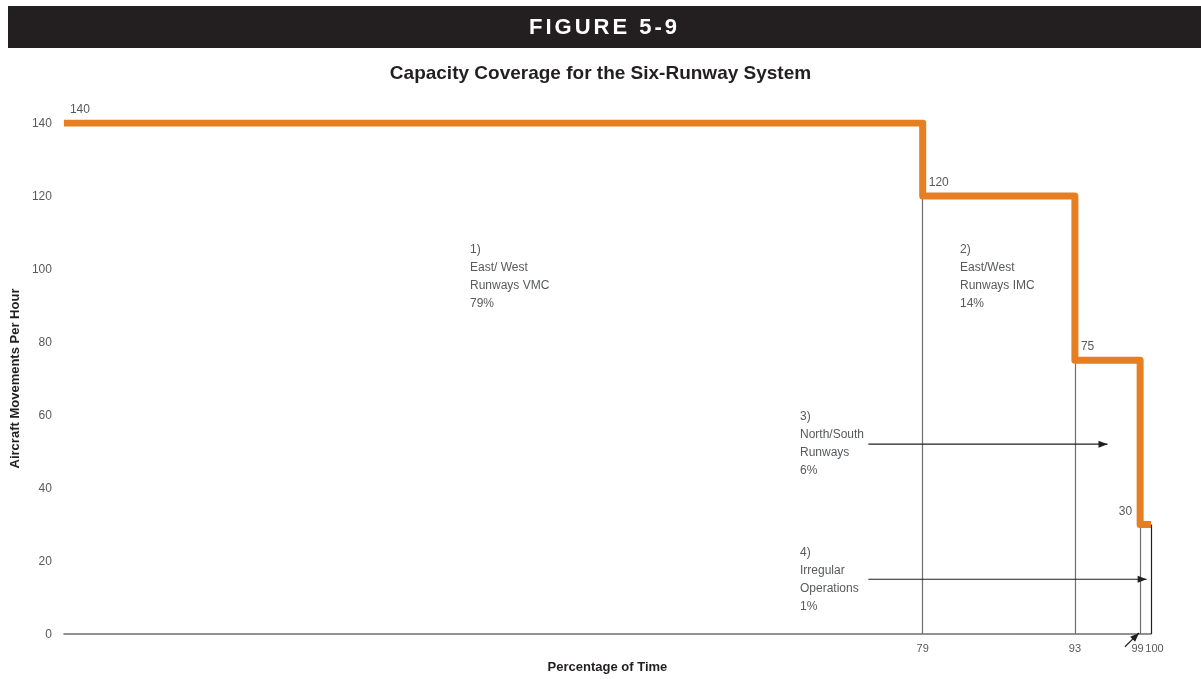 The image size is (1201, 679). I want to click on x-tick-label: 99, so click(1137, 647).